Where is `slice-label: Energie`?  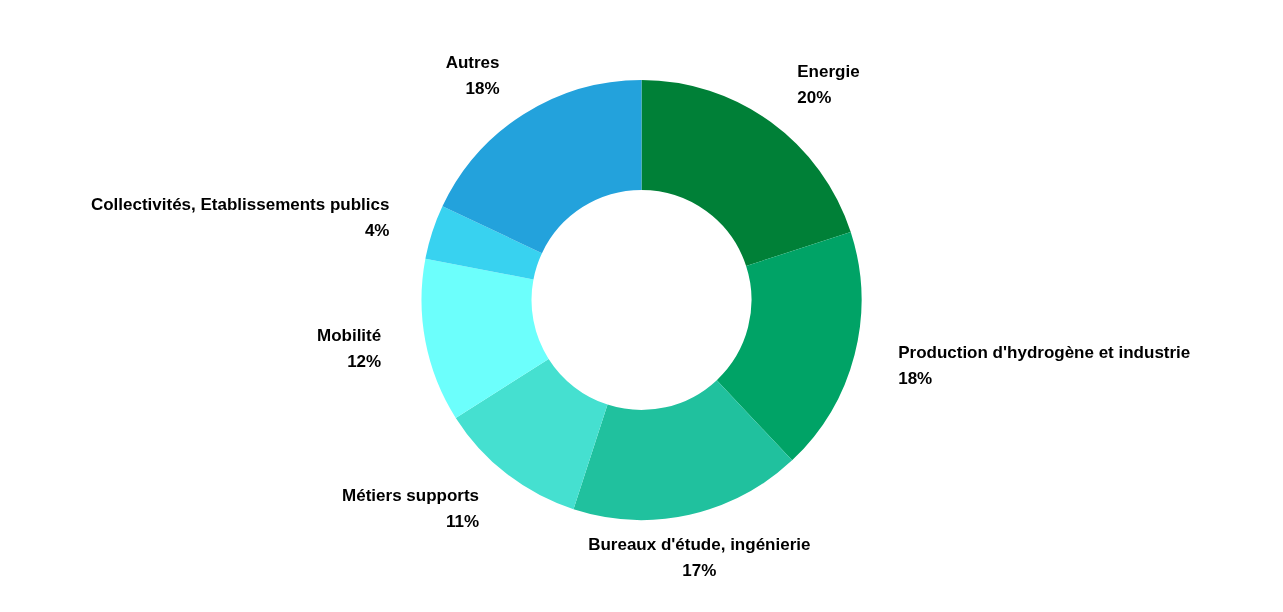 slice-label: Energie is located at coordinates (828, 72).